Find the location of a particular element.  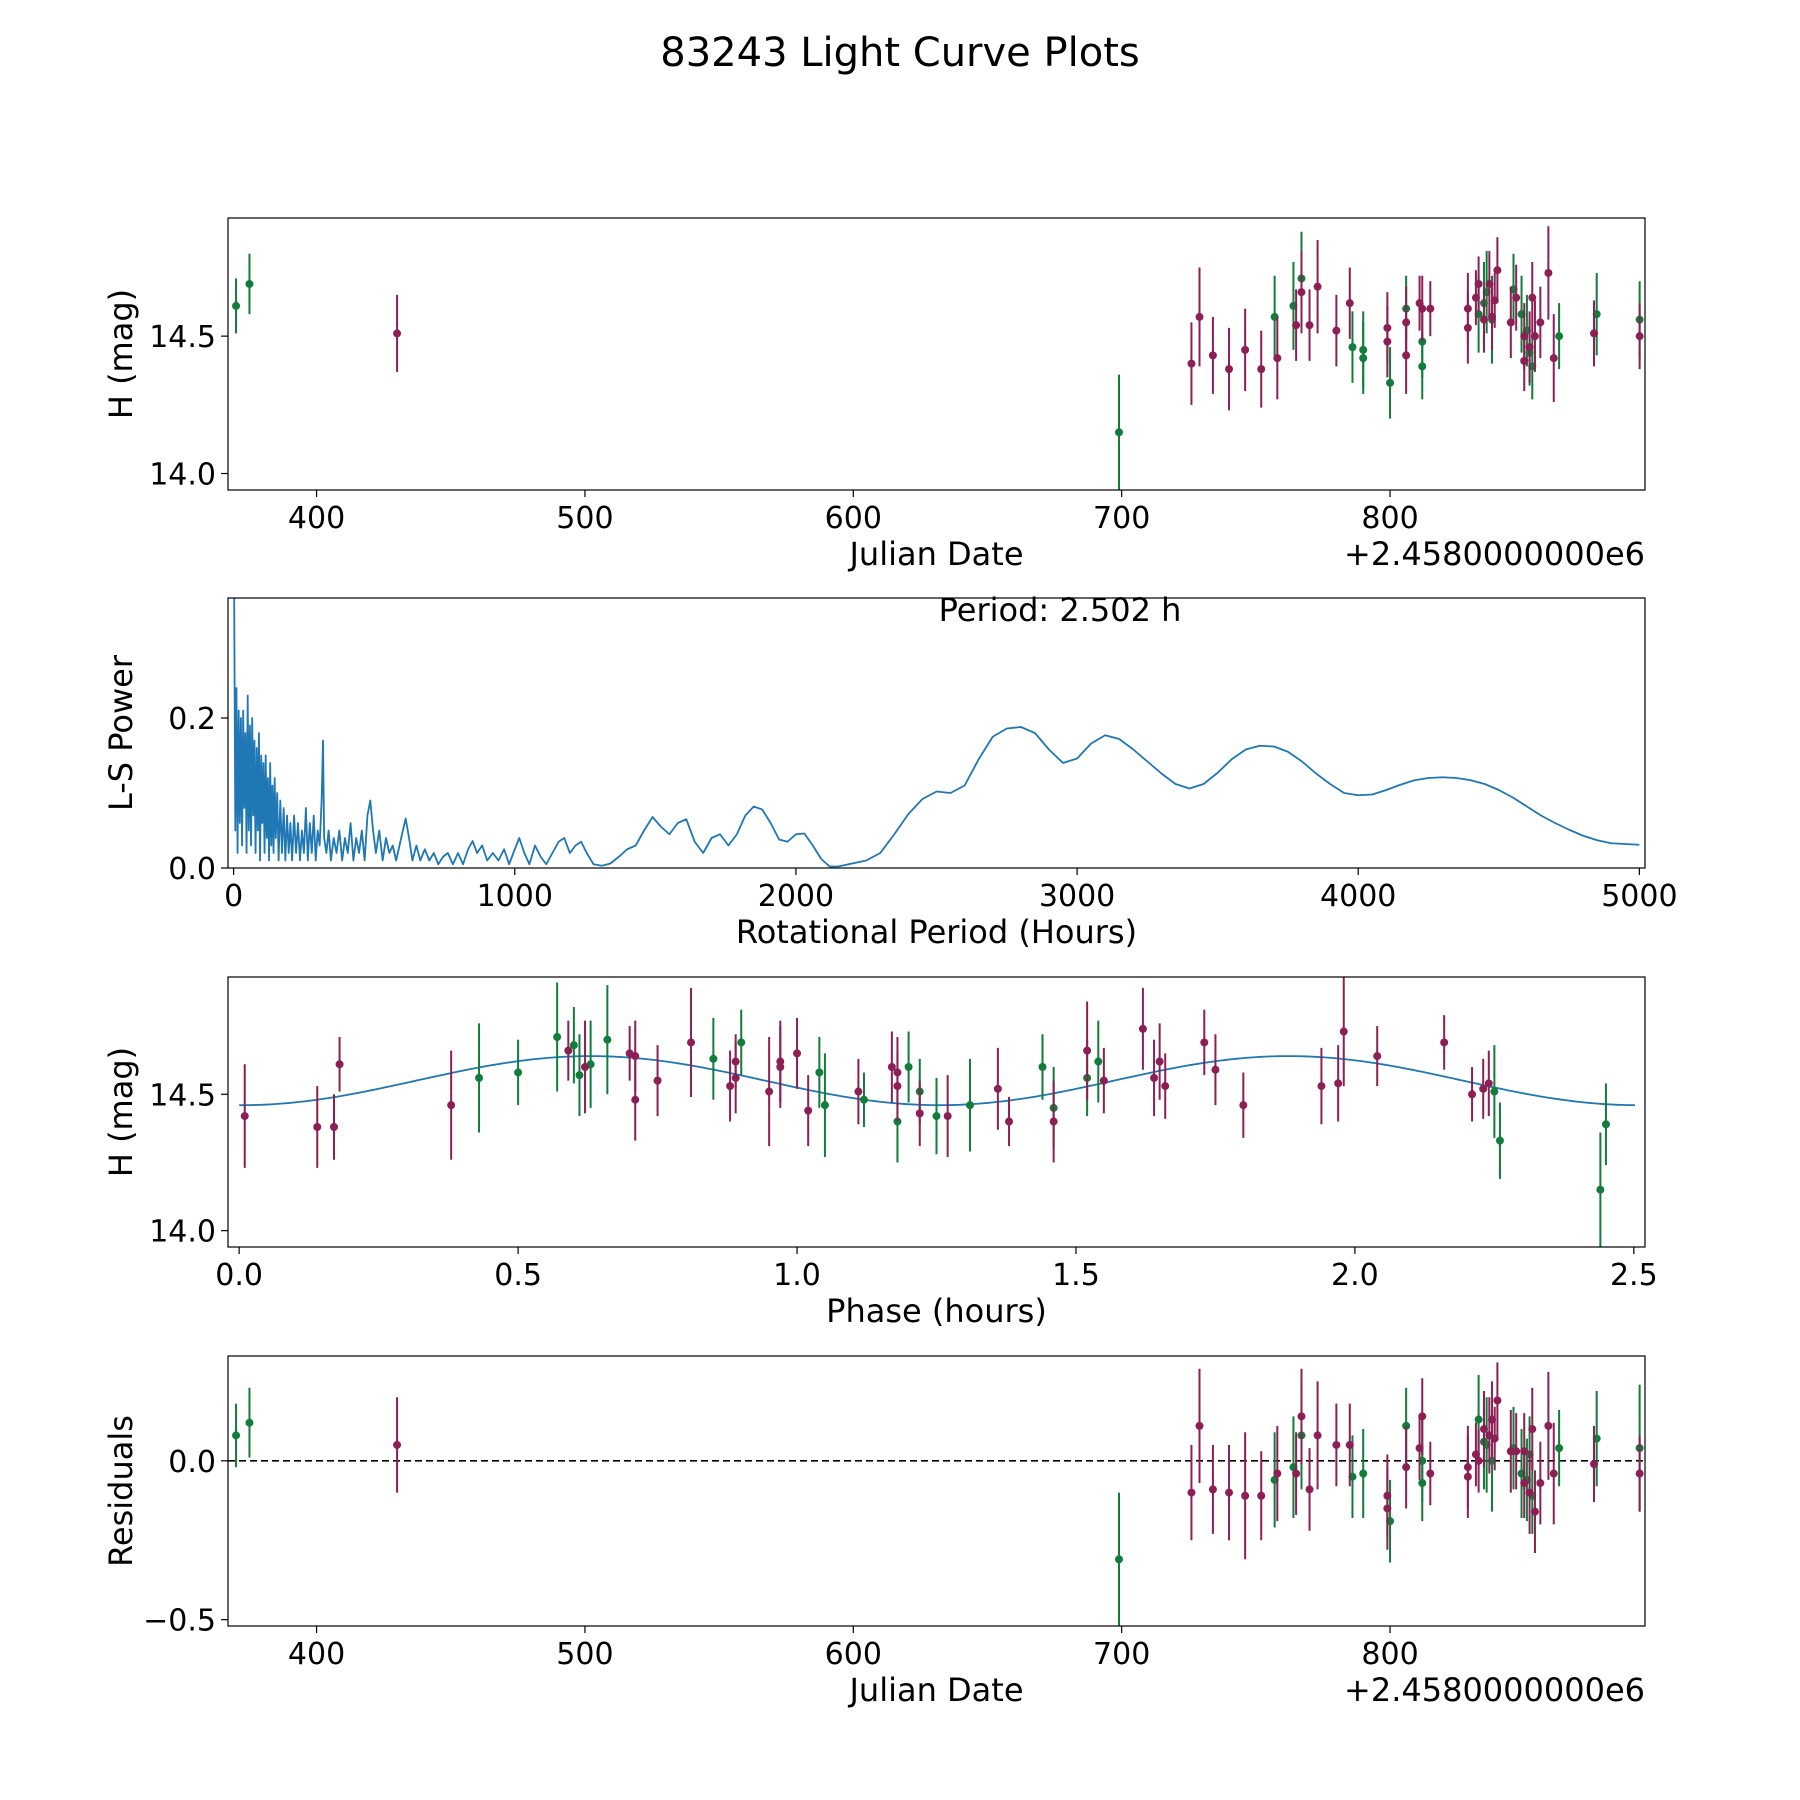

power-spectrum-line is located at coordinates (936, 733).